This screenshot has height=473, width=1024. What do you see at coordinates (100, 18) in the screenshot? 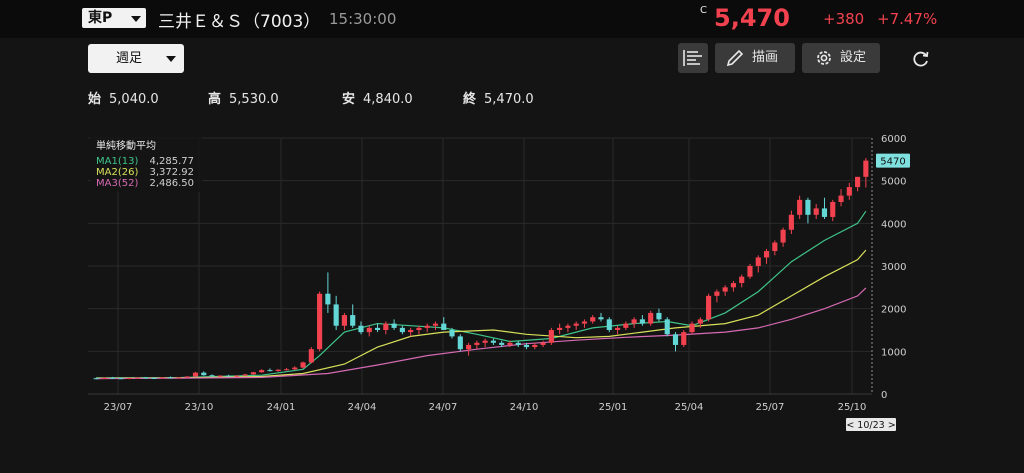
I see `market-label: 東P` at bounding box center [100, 18].